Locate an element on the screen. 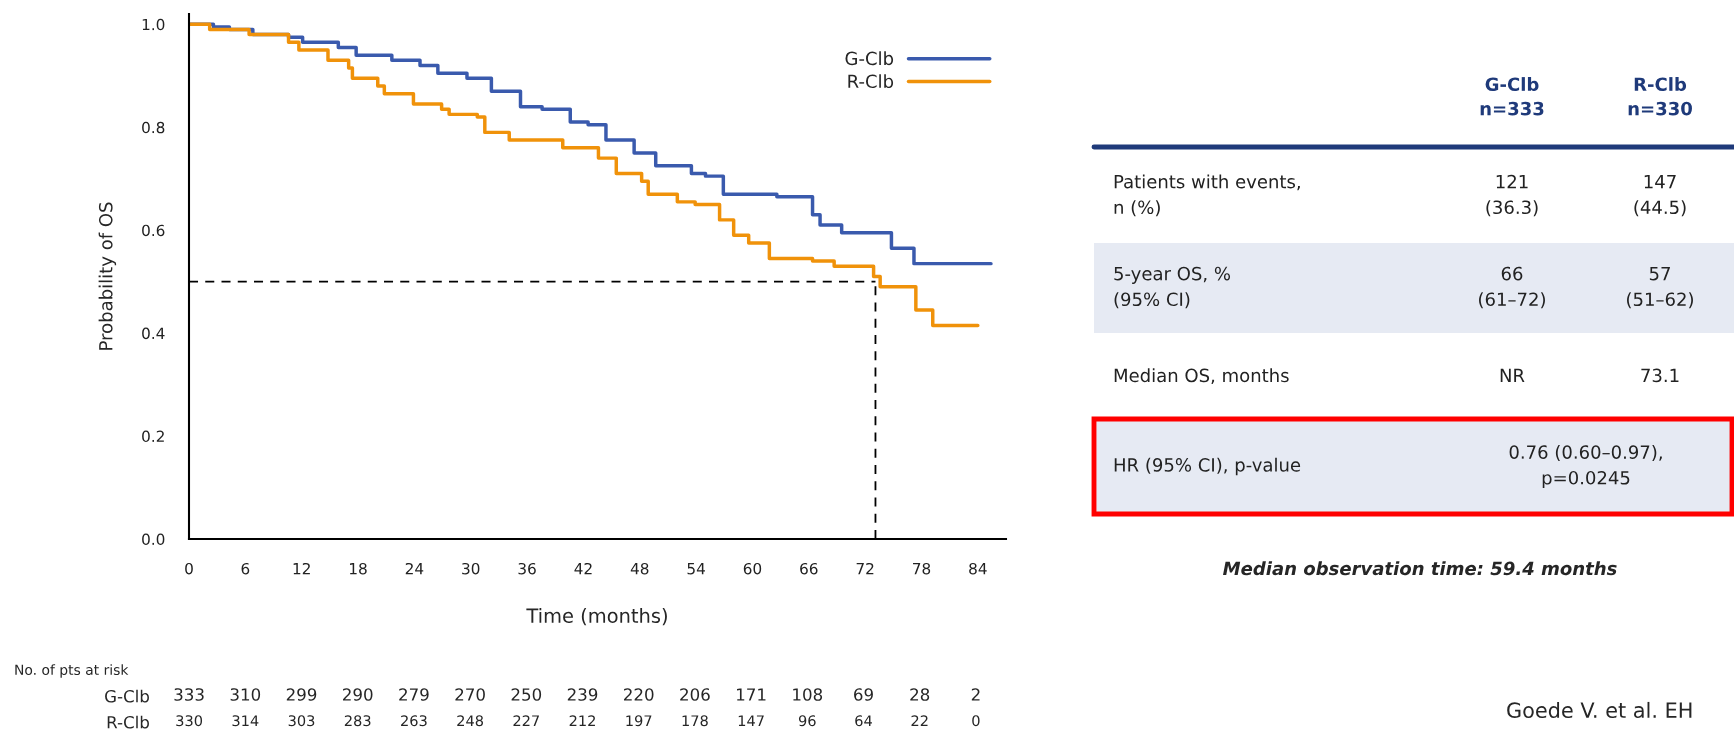 The image size is (1734, 732). data-label: 310 is located at coordinates (245, 694).